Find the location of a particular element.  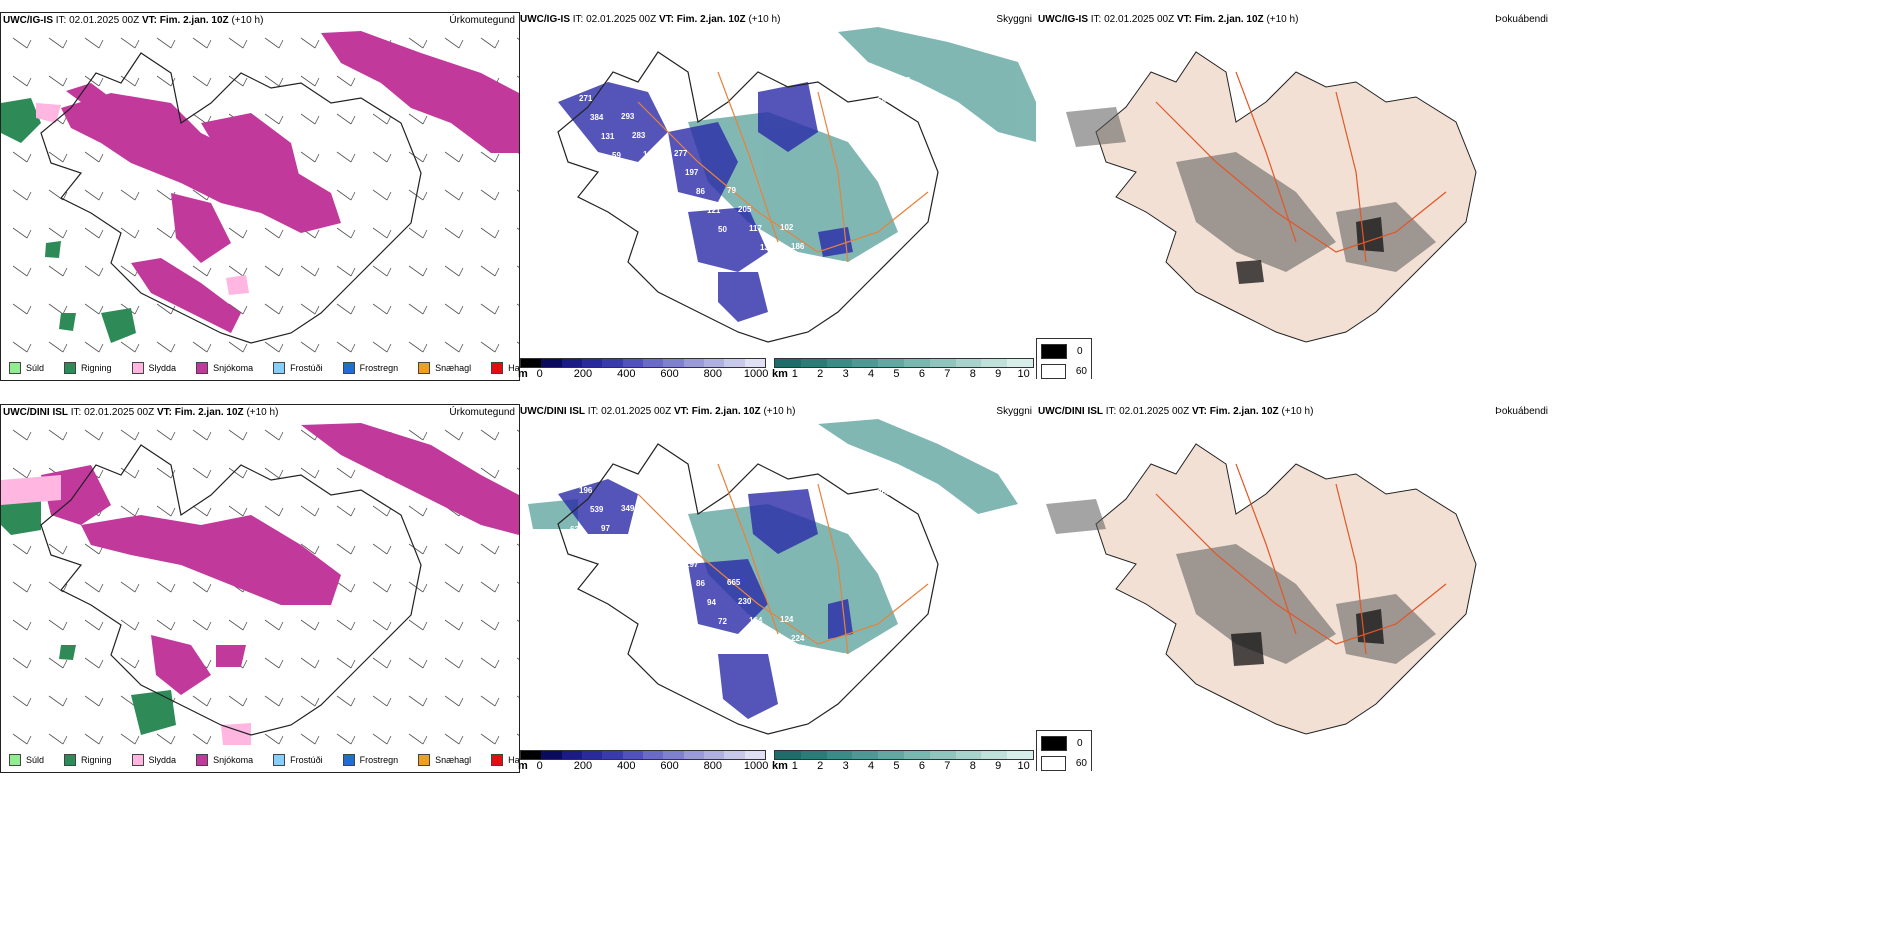

roads-ceiling-row1 is located at coordinates (783, 167).